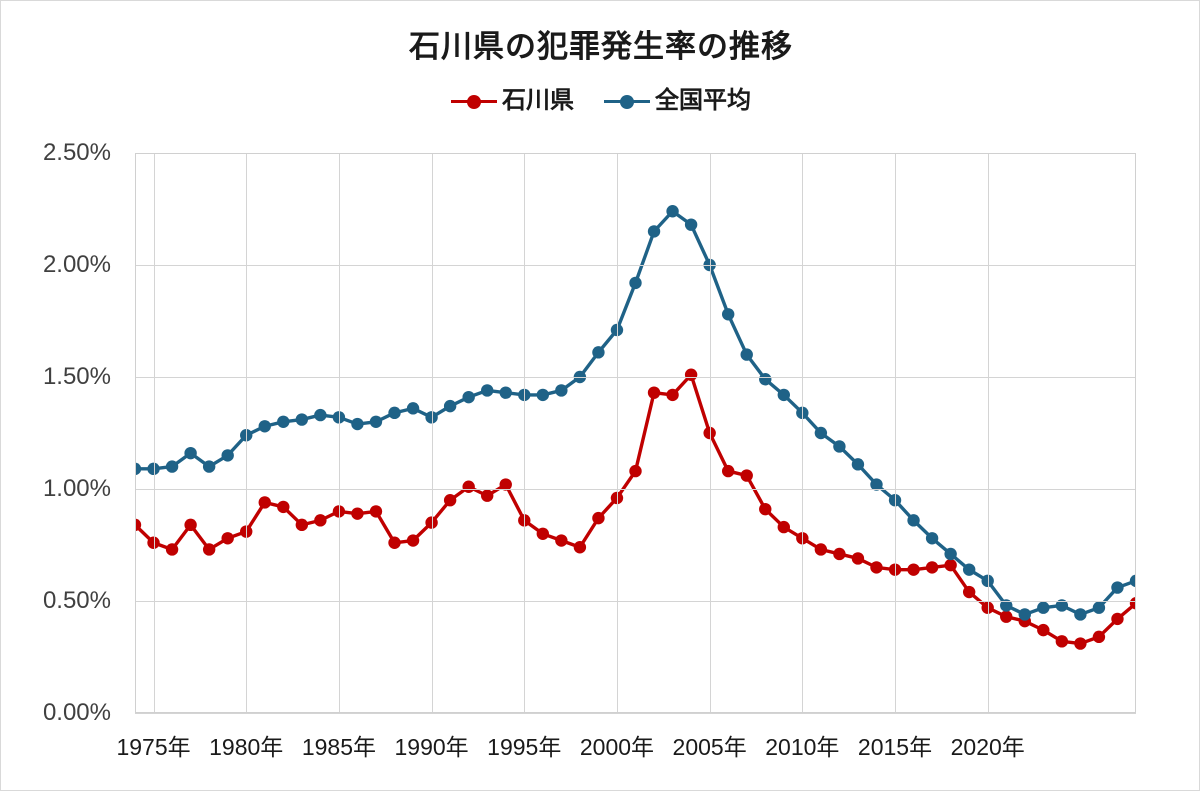 This screenshot has width=1200, height=791. I want to click on x-axis-tick-label: 2010年, so click(802, 747).